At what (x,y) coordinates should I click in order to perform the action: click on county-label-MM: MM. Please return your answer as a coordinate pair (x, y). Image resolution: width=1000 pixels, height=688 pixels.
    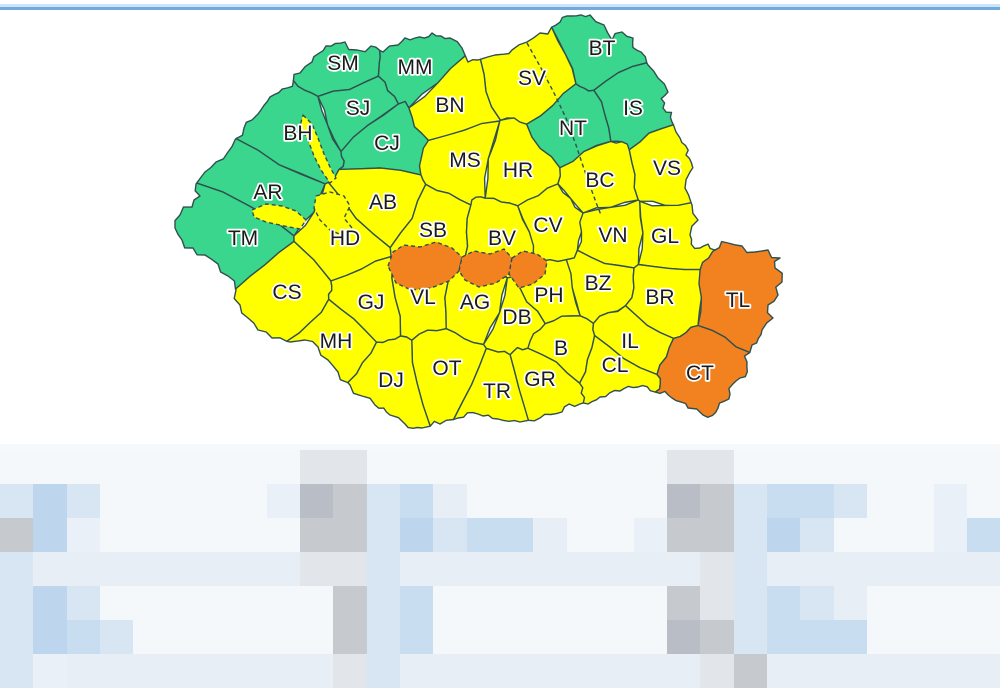
    Looking at the image, I should click on (415, 67).